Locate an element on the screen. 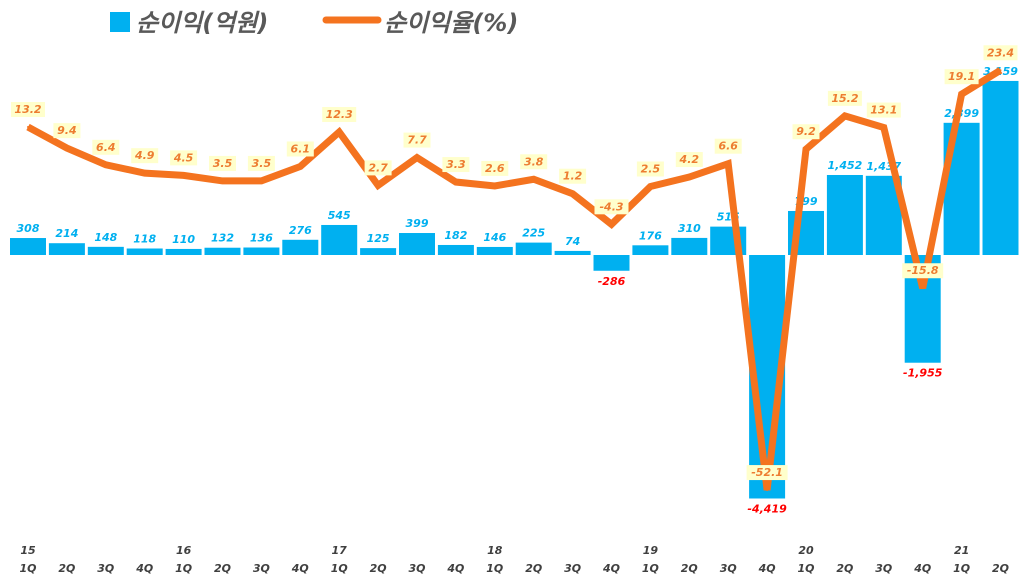 This screenshot has height=579, width=1024. x-tick-year: 20 is located at coordinates (806, 550).